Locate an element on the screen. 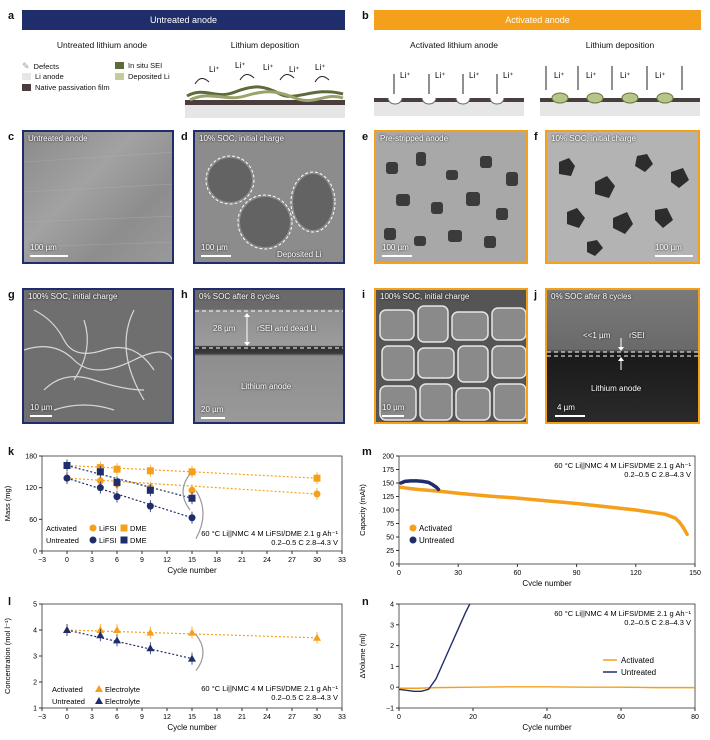  li-ion-label-1: Li⁺ is located at coordinates (214, 69).